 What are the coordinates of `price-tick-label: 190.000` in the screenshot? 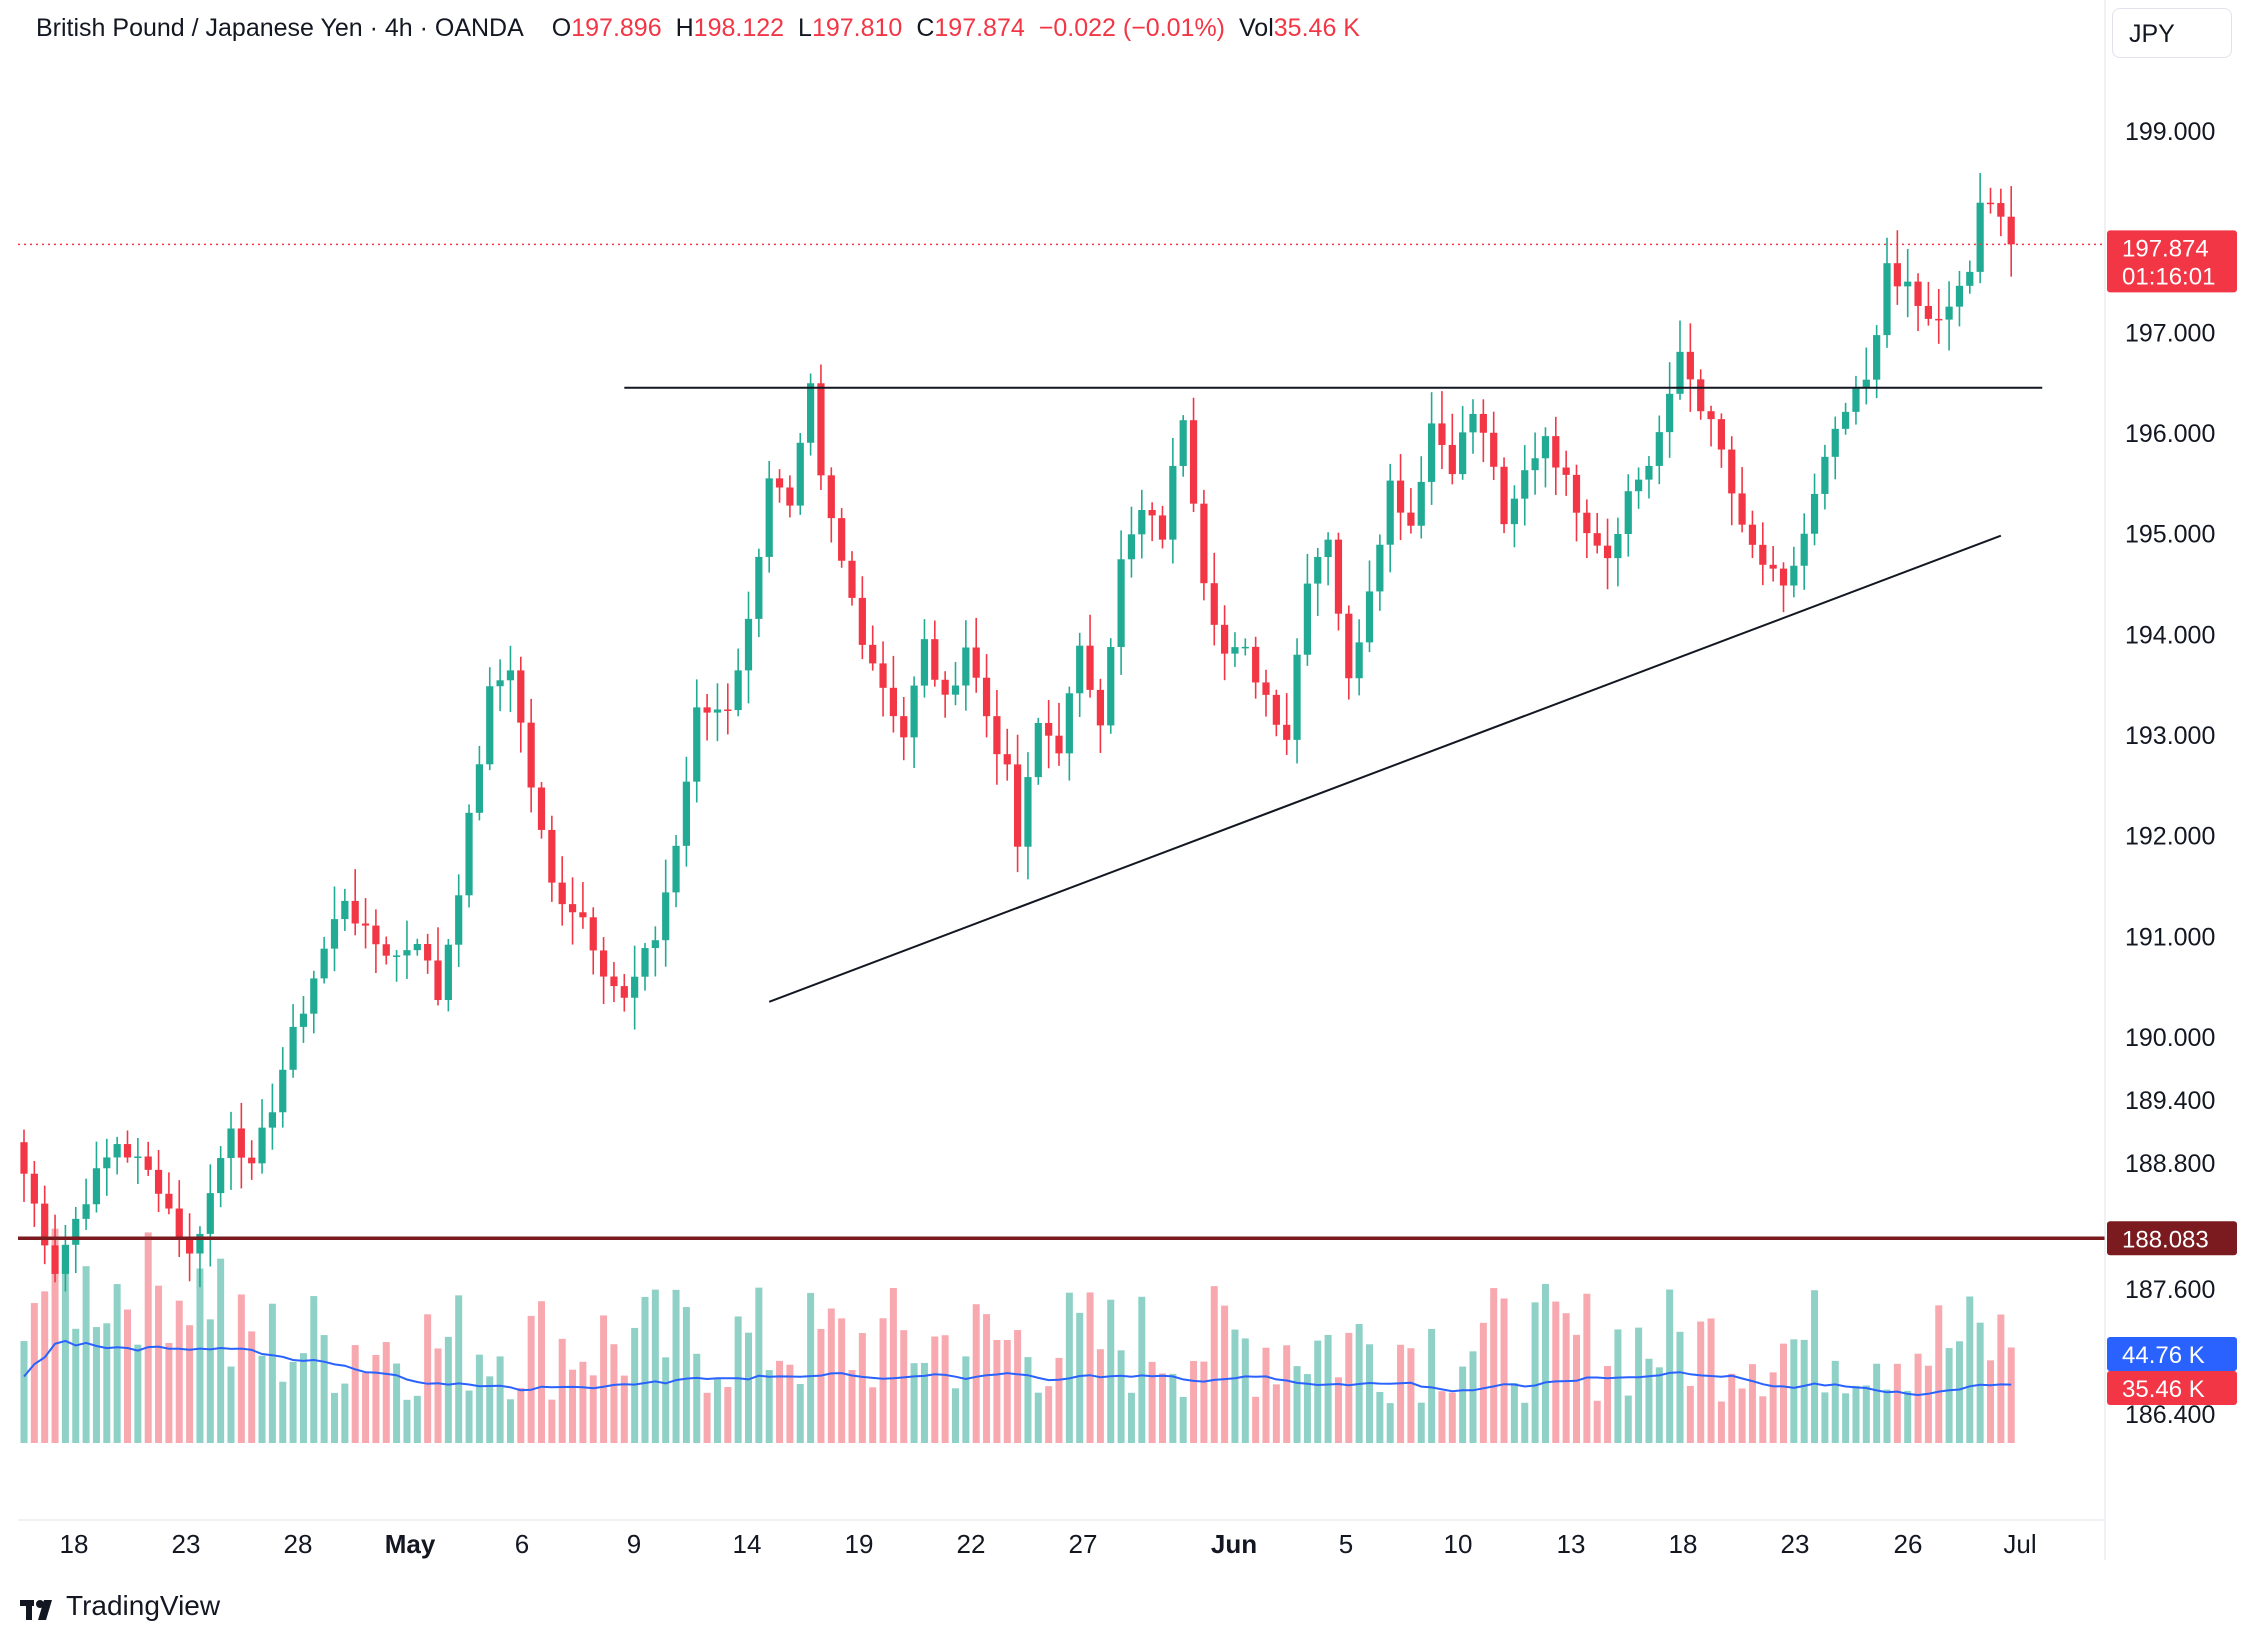 It's located at (2170, 1038).